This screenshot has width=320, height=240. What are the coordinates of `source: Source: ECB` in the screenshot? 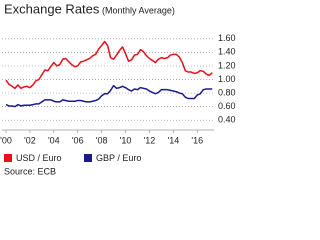 It's located at (30, 171).